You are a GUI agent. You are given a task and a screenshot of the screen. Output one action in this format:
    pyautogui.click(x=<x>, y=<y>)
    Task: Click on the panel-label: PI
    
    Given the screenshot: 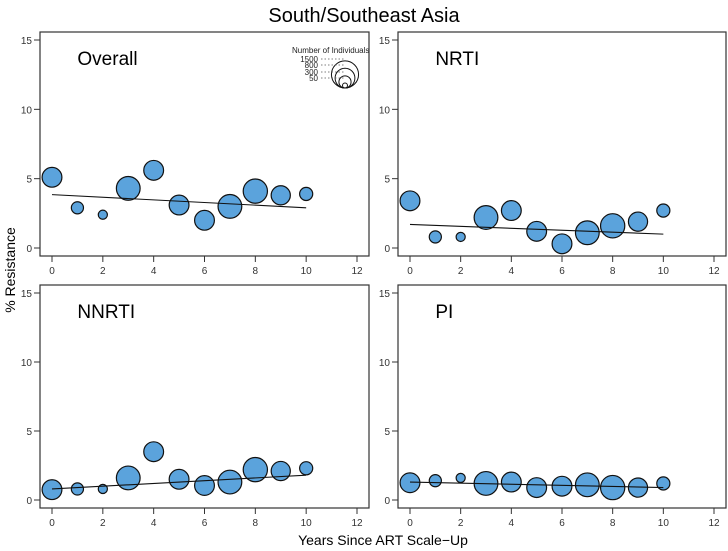 What is the action you would take?
    pyautogui.click(x=444, y=312)
    